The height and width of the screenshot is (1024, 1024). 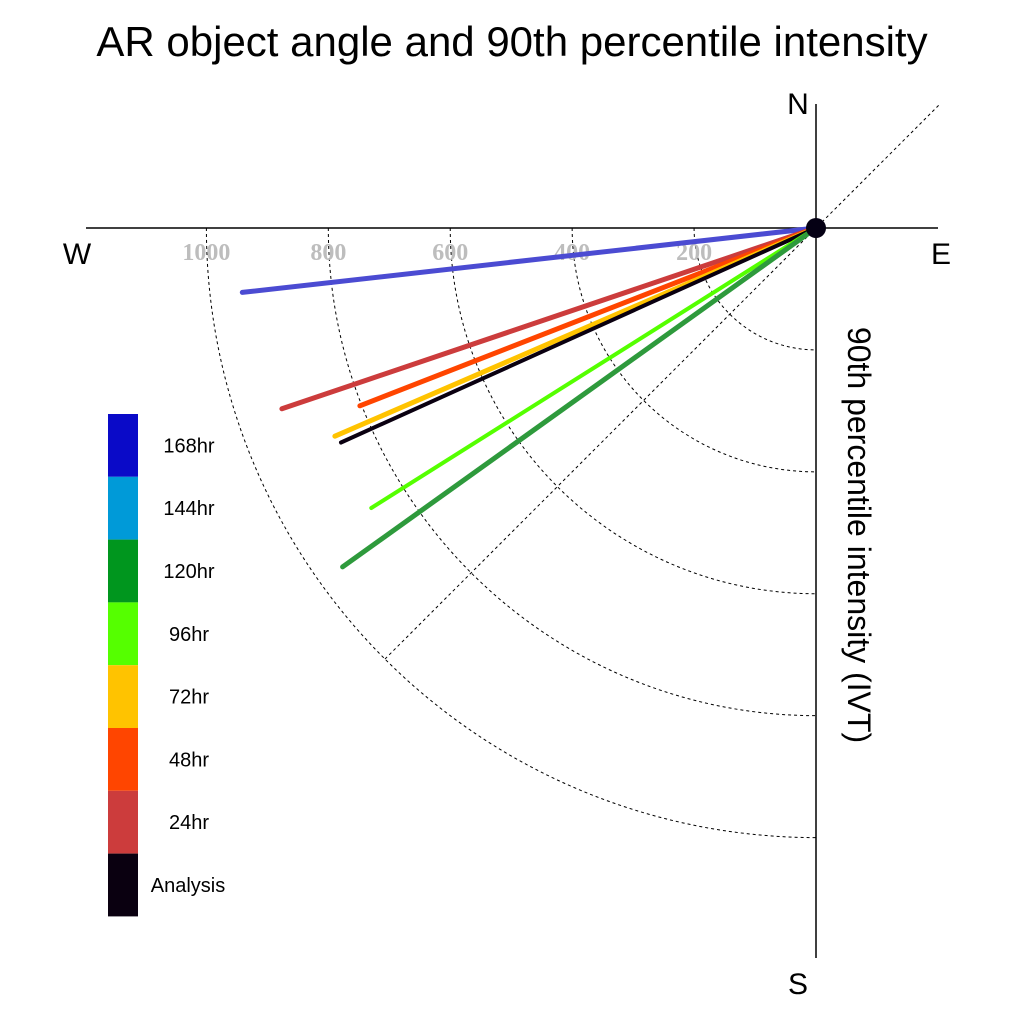 I want to click on vector-48hr, so click(x=588, y=317).